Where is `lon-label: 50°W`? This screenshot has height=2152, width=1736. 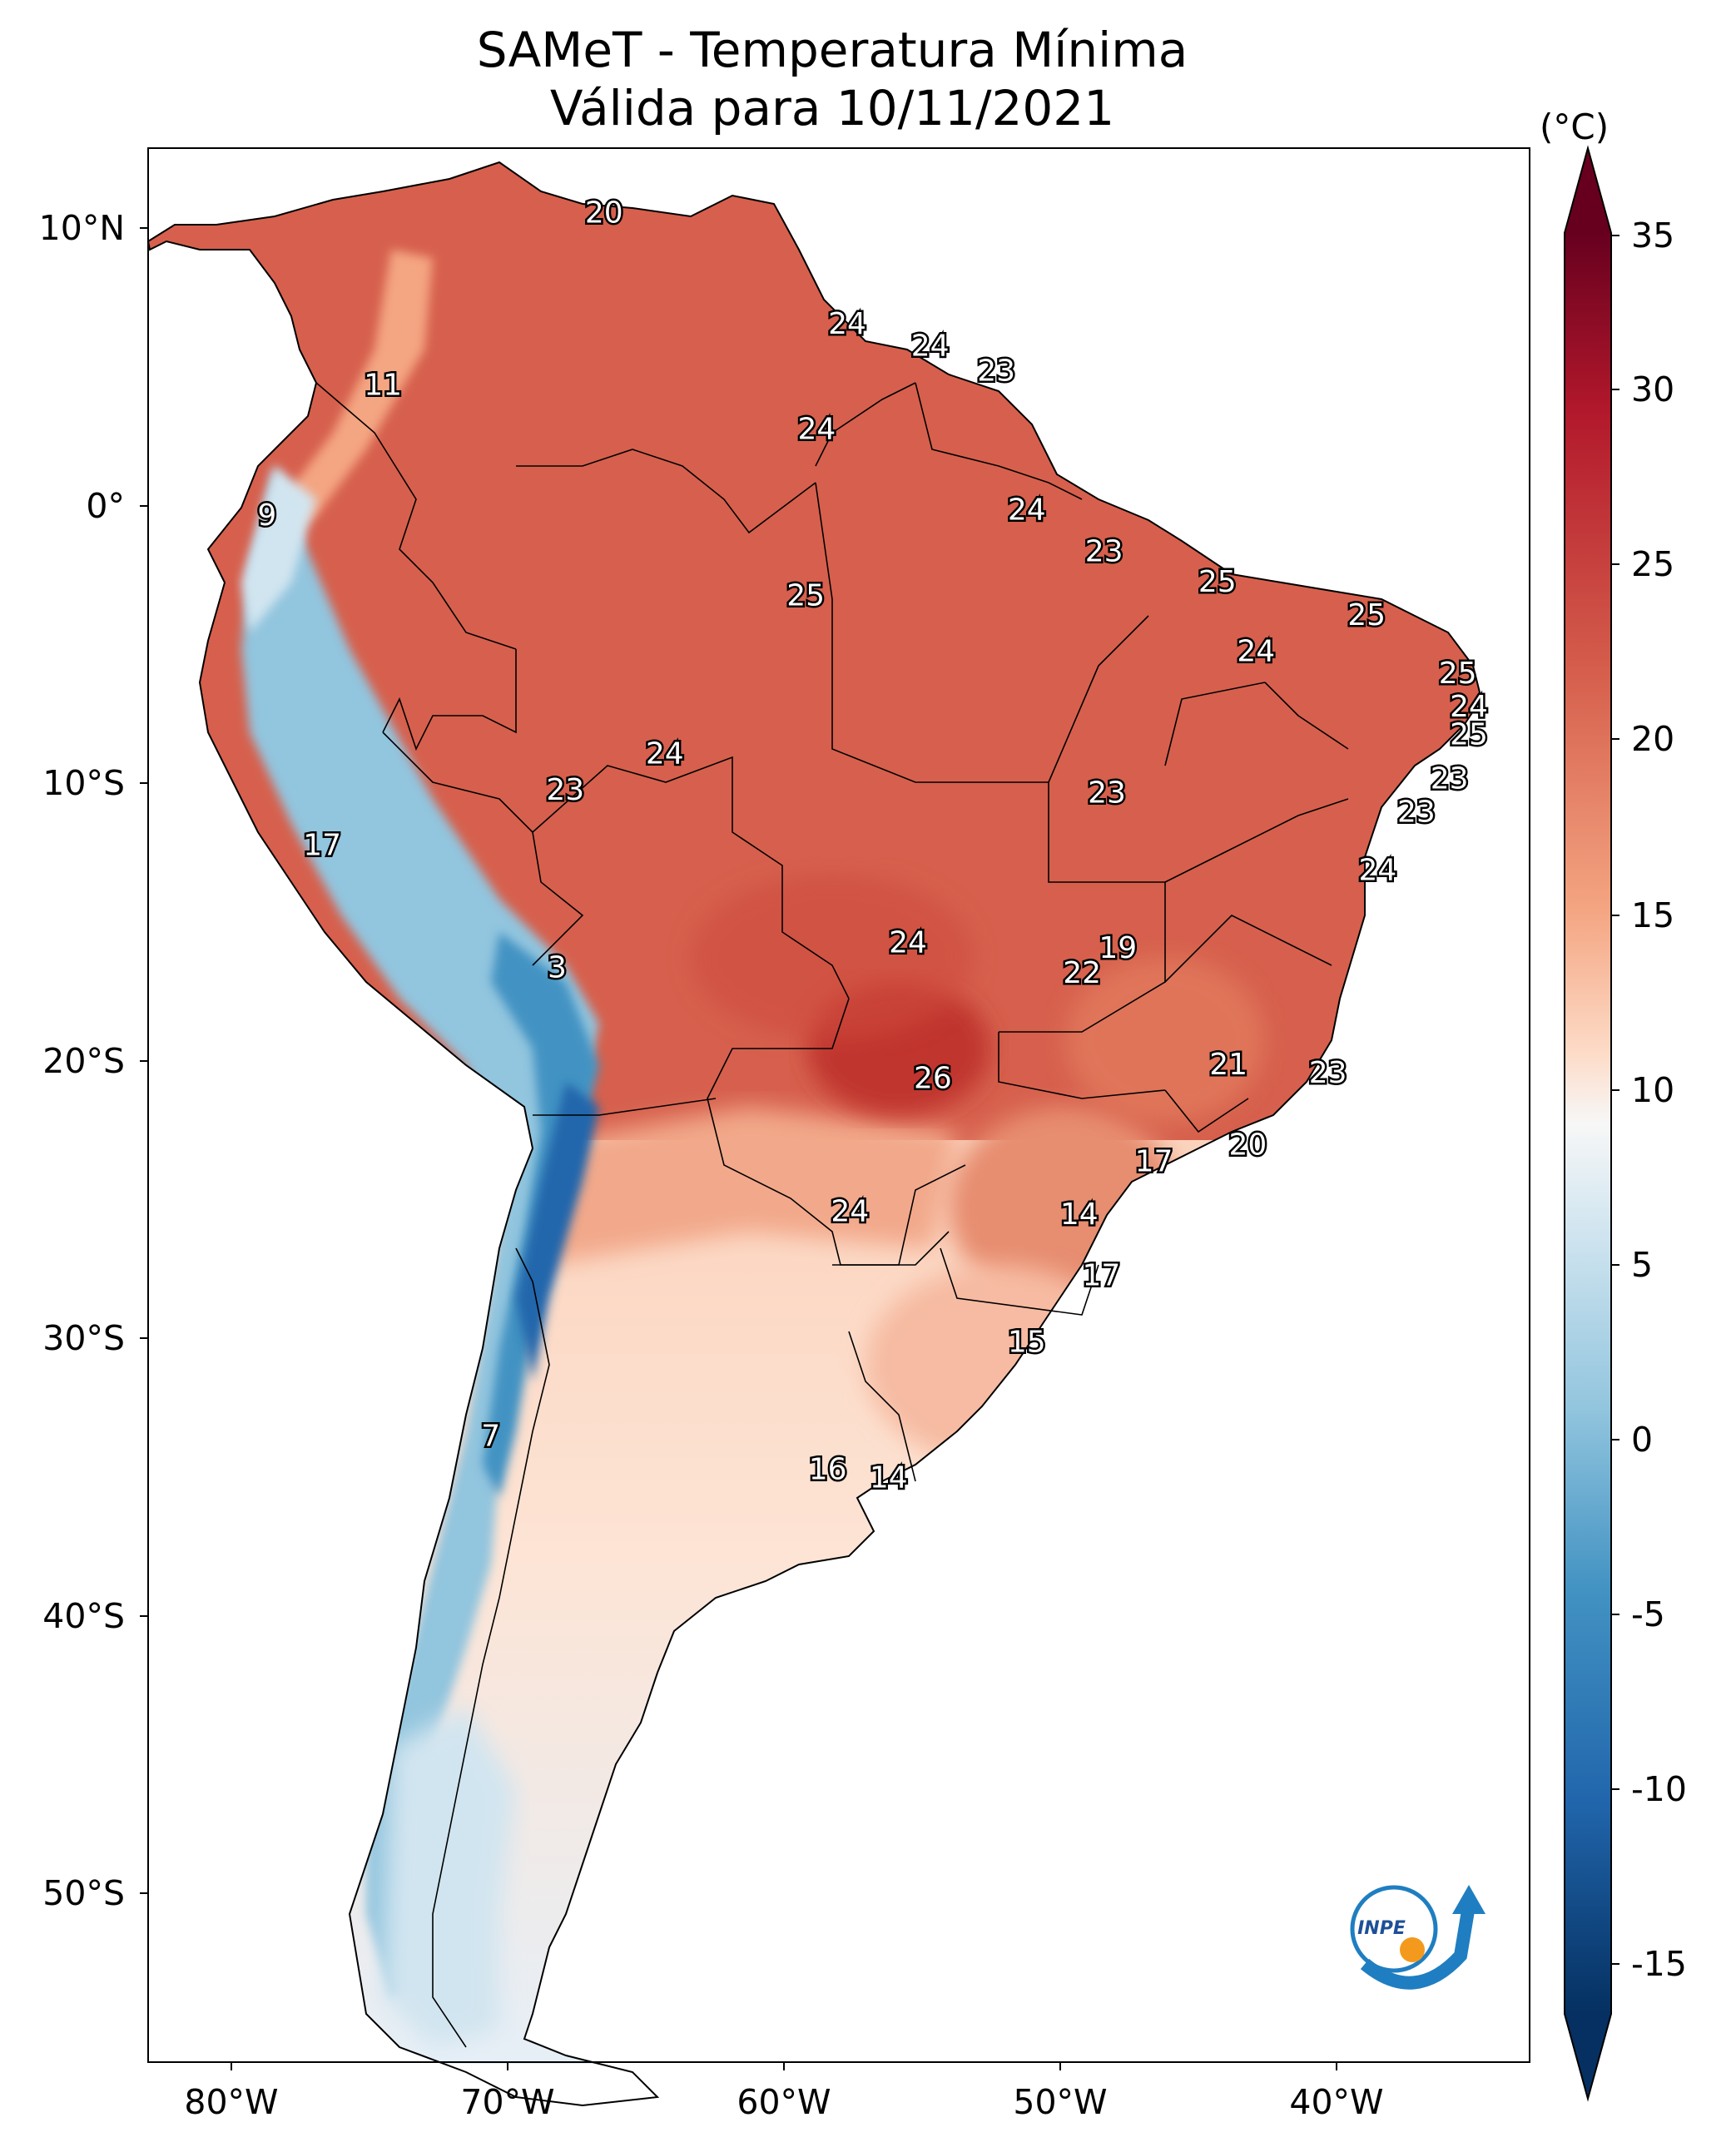 lon-label: 50°W is located at coordinates (1060, 2102).